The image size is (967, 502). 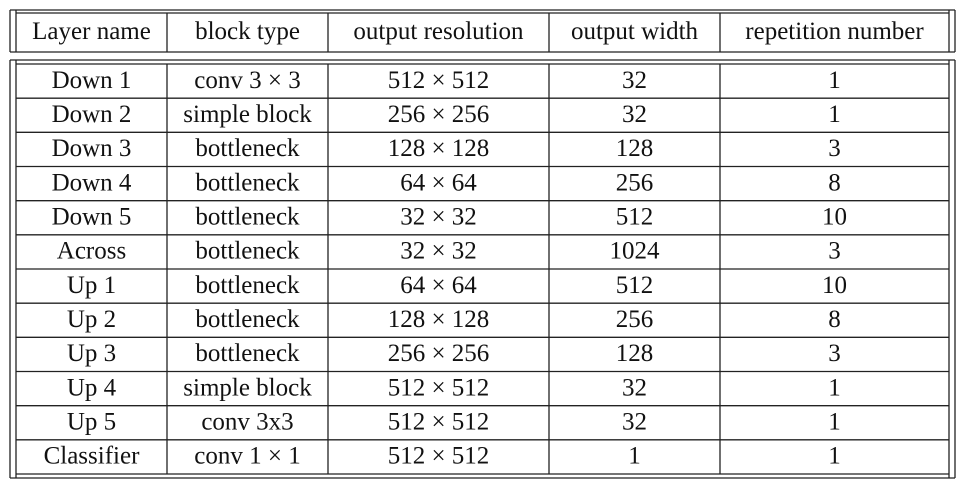 What do you see at coordinates (635, 251) in the screenshot?
I see `cell: 1024` at bounding box center [635, 251].